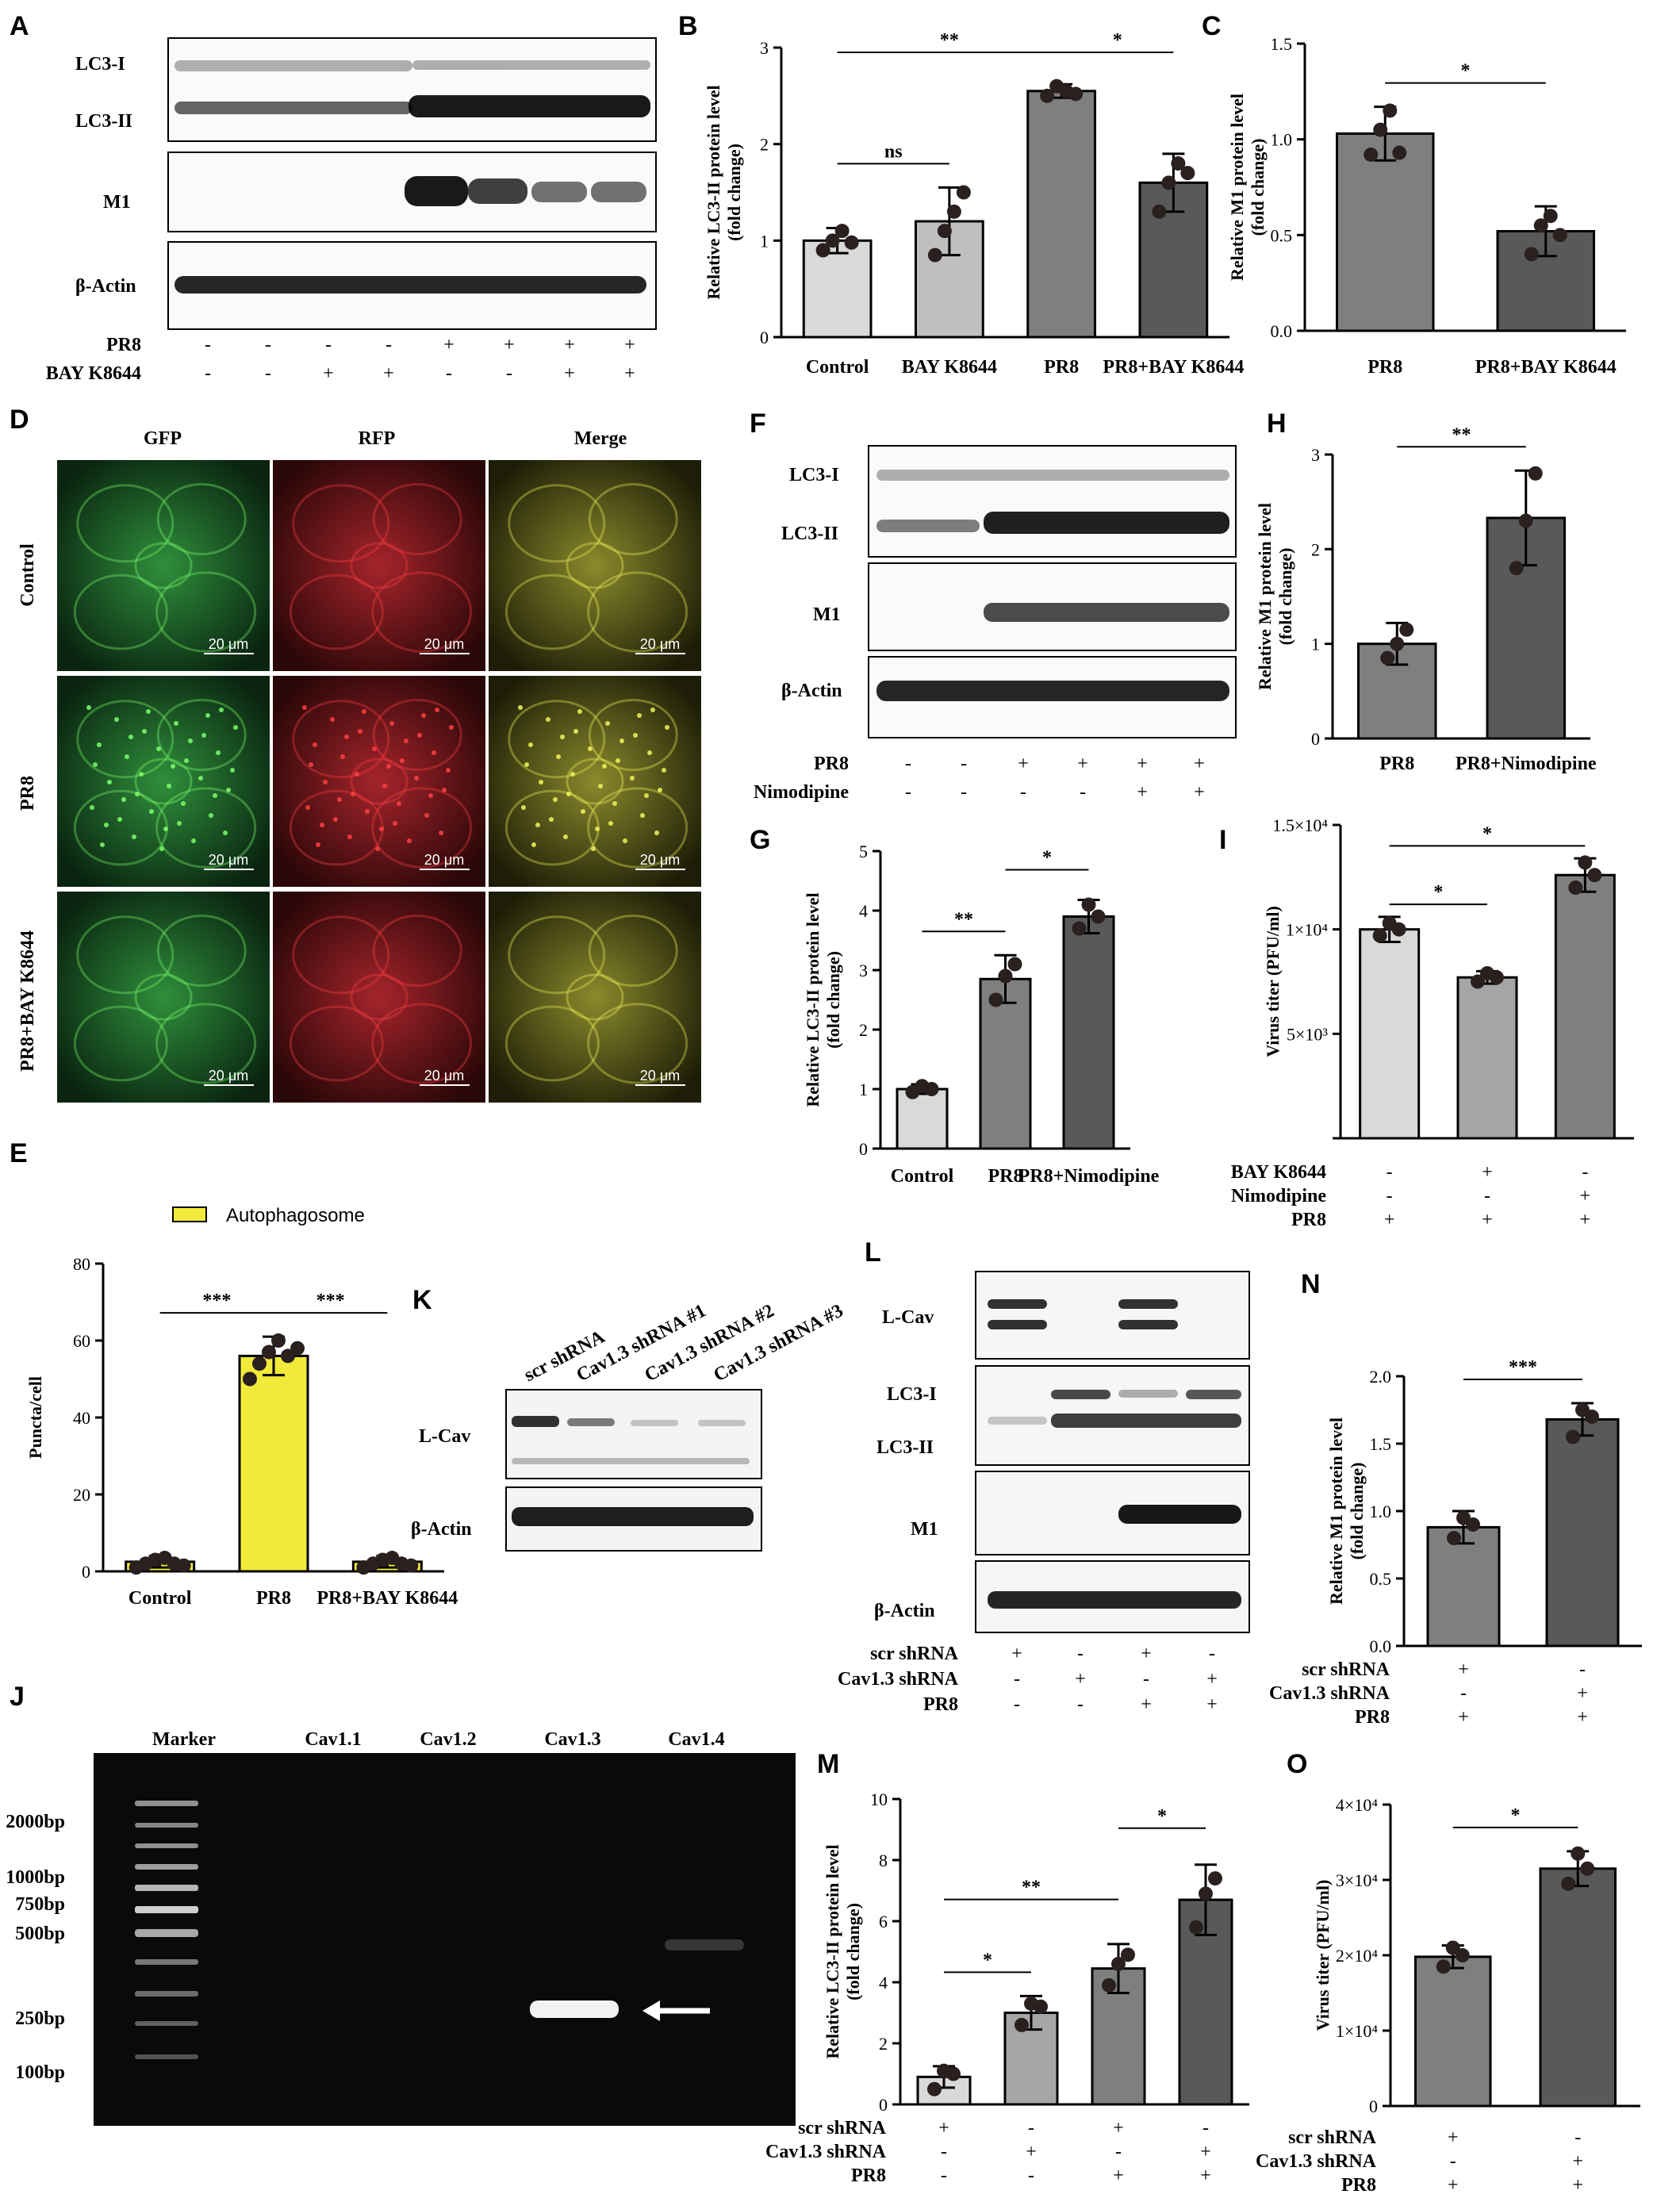 This screenshot has height=2198, width=1680. I want to click on y-axis-label: Virus titer (PFU/ml), so click(1323, 1956).